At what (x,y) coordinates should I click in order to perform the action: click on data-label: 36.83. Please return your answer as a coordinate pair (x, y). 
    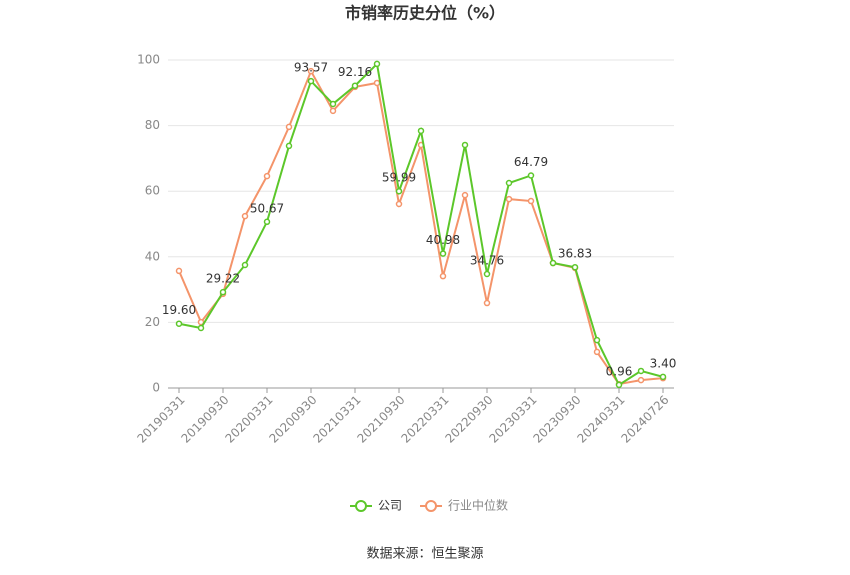
    Looking at the image, I should click on (575, 254).